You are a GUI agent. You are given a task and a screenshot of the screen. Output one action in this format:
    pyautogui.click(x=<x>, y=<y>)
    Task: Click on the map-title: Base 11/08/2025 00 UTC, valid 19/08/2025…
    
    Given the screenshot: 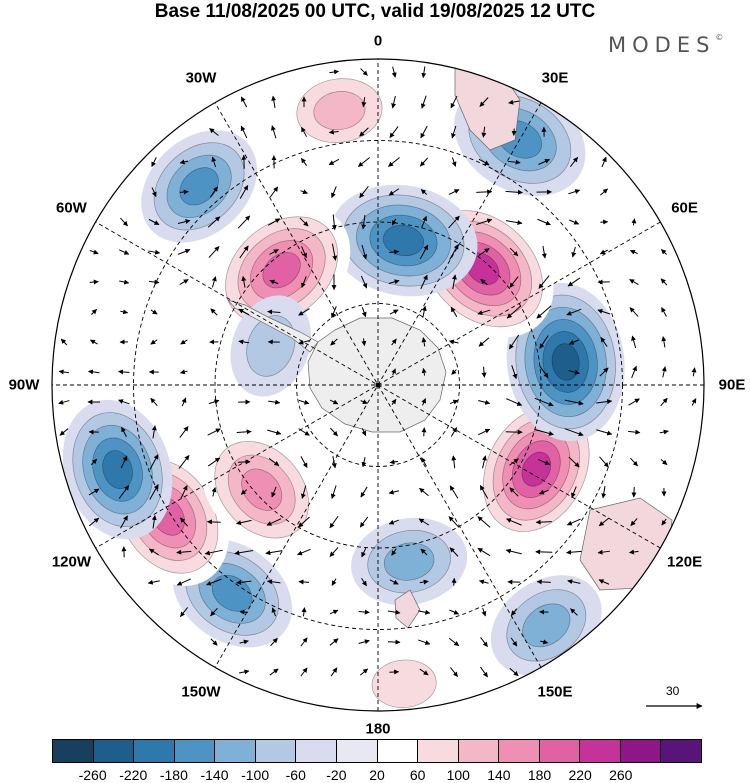 What is the action you would take?
    pyautogui.click(x=375, y=11)
    